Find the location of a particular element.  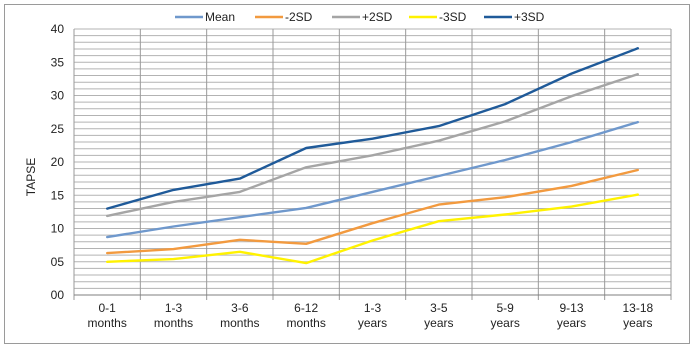

x-tick-label: 6-12 months is located at coordinates (305, 315).